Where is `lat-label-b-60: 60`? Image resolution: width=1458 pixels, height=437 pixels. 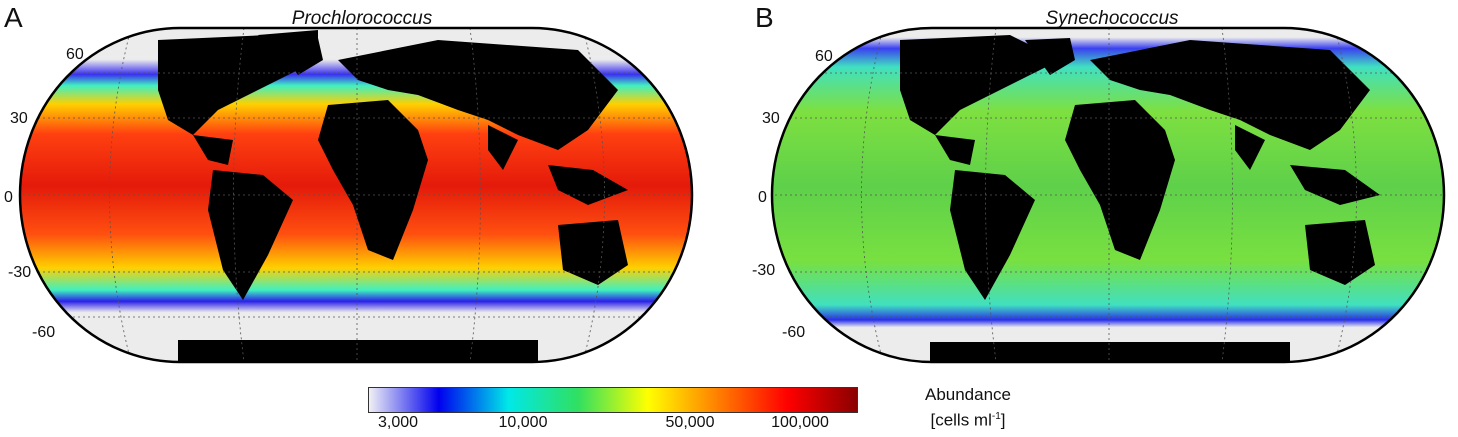
lat-label-b-60: 60 is located at coordinates (824, 56).